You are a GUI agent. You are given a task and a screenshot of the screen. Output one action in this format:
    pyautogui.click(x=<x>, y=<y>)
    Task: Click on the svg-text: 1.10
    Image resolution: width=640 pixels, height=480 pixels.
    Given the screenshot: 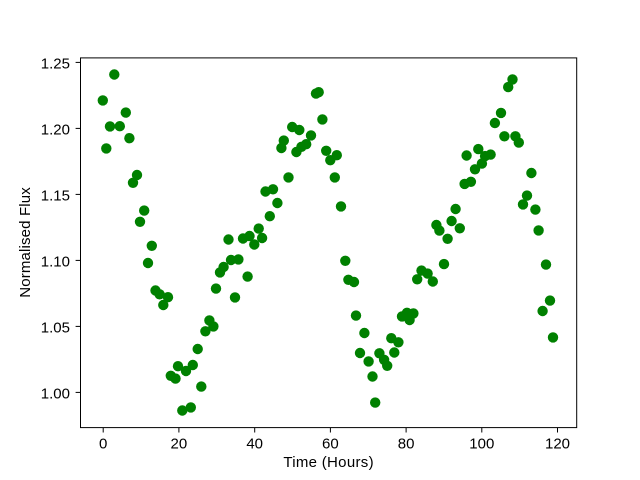 What is the action you would take?
    pyautogui.click(x=55, y=261)
    